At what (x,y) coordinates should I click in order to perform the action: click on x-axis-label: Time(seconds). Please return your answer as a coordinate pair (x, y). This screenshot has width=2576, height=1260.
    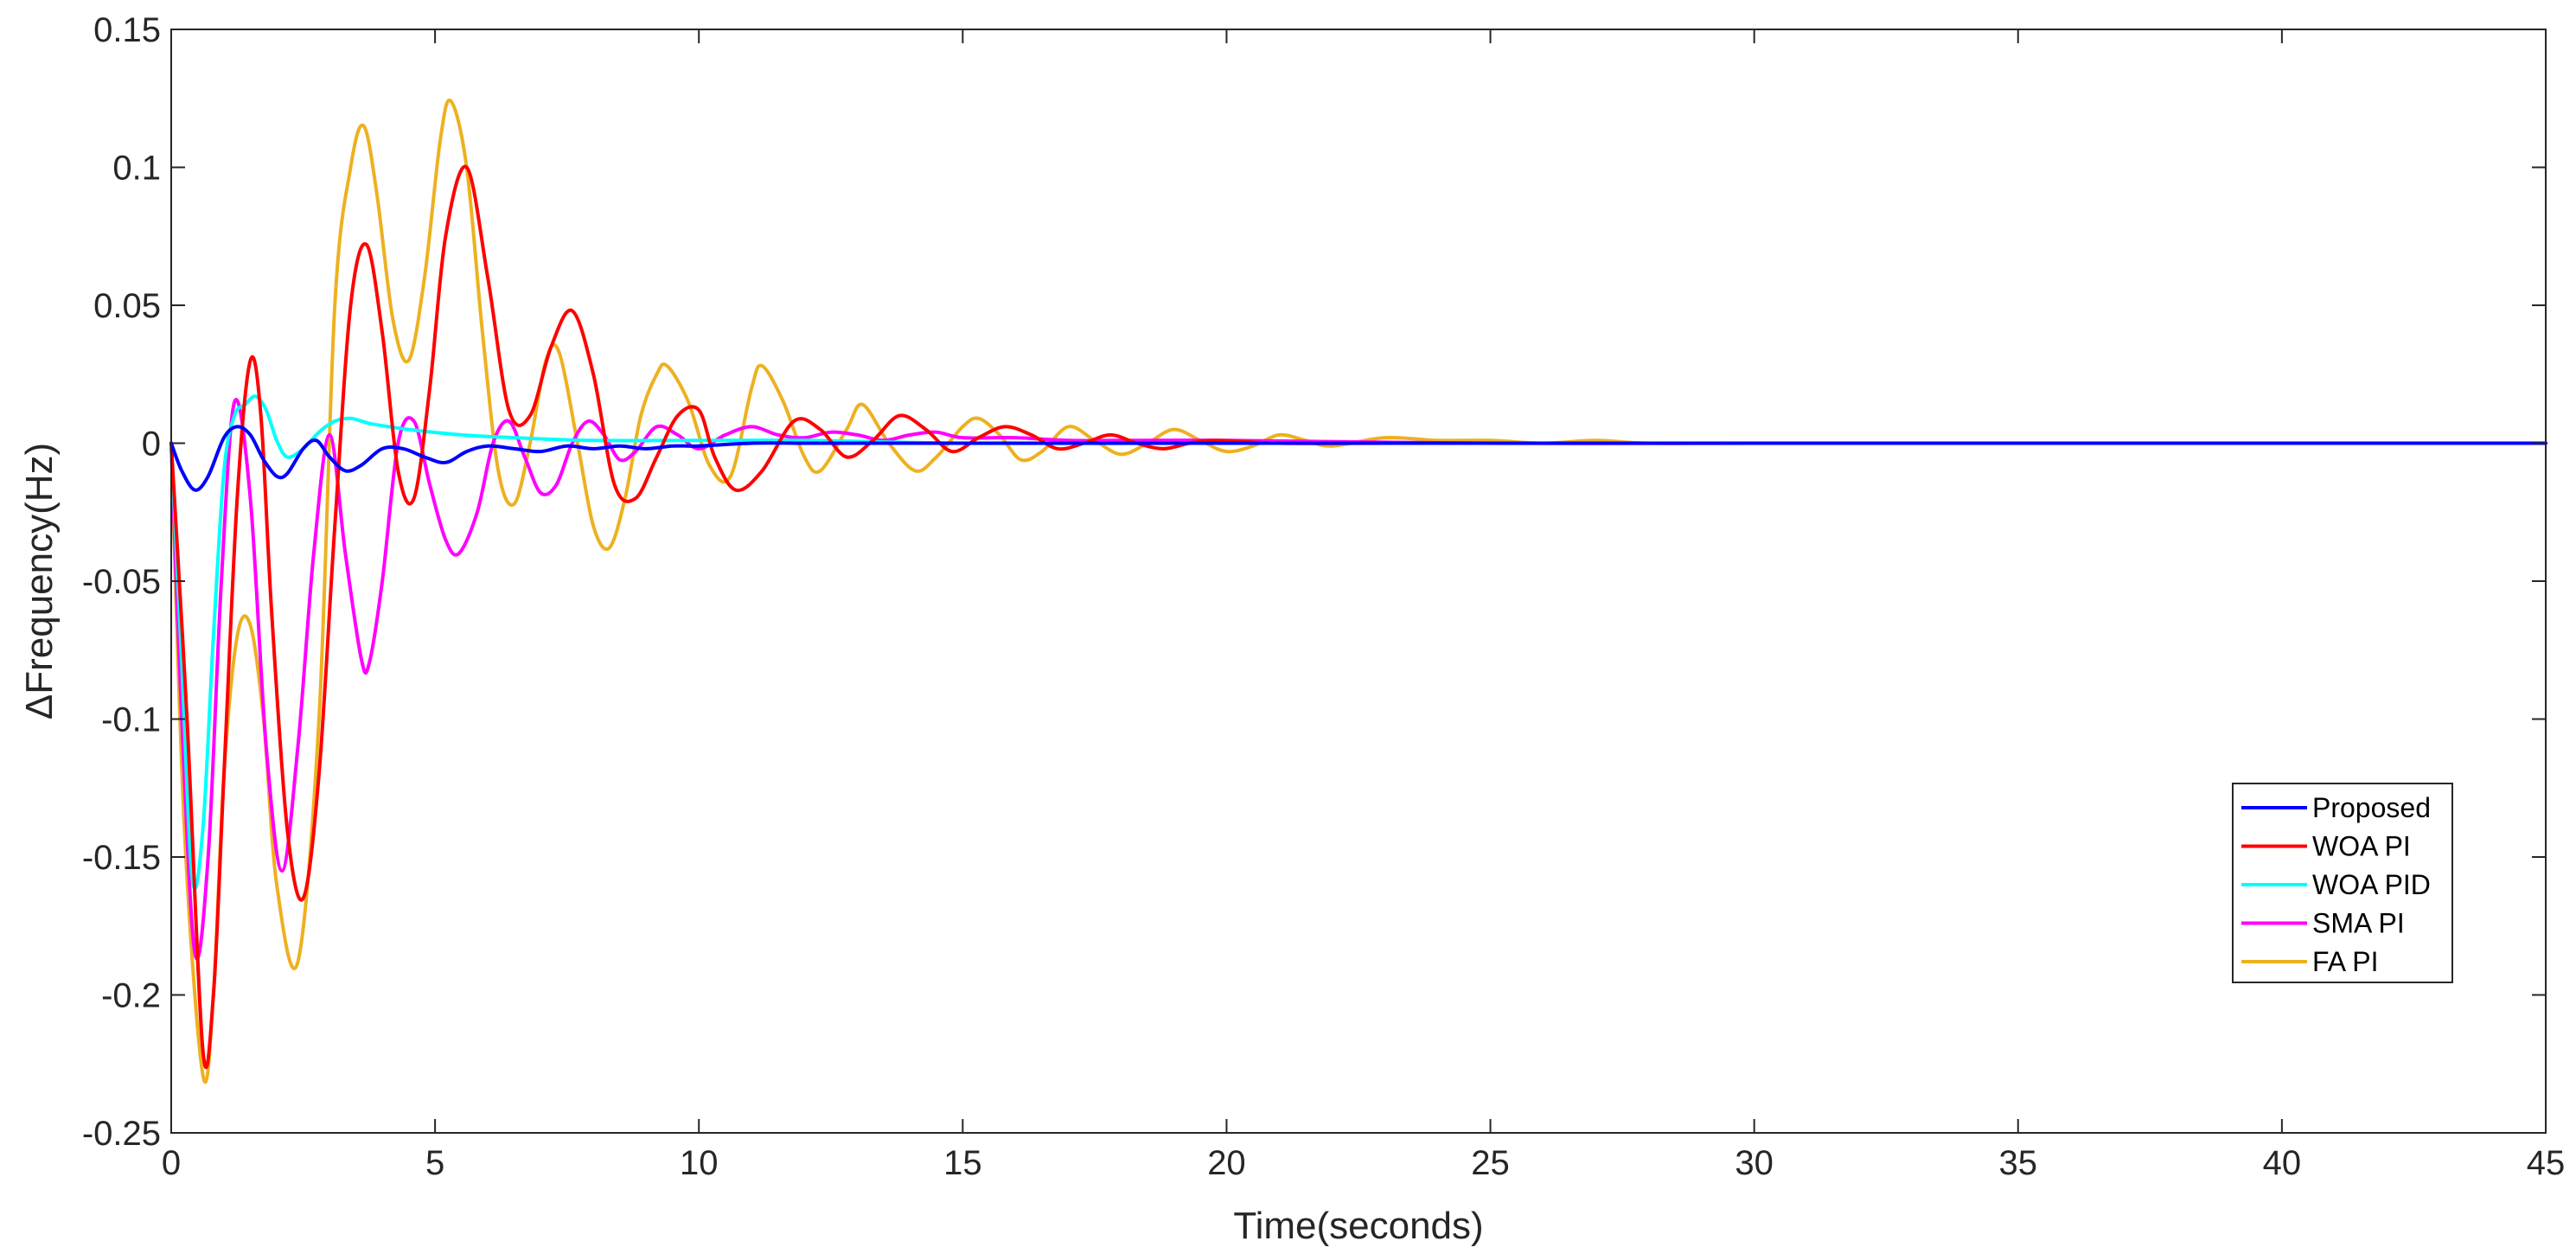
    Looking at the image, I should click on (1358, 1226).